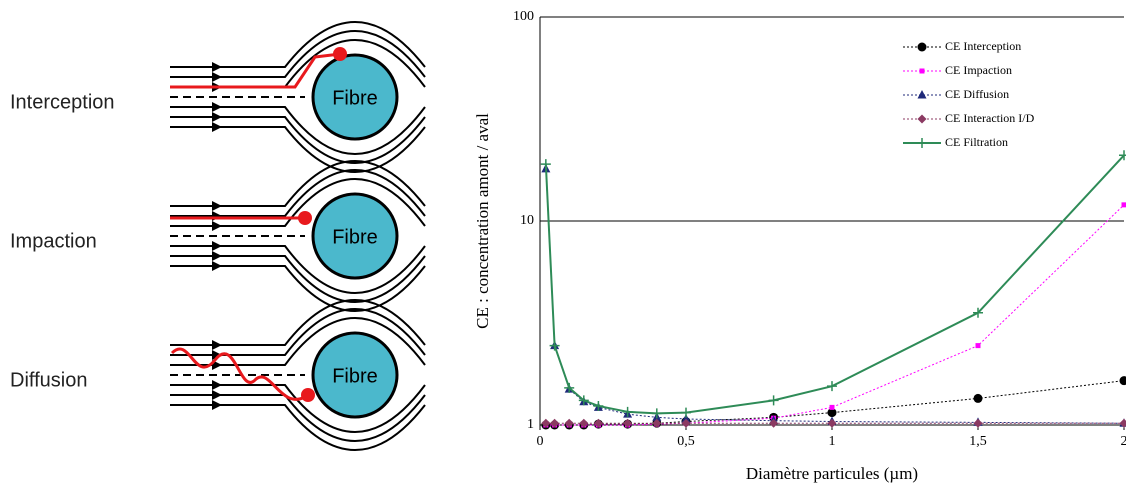 Image resolution: width=1126 pixels, height=493 pixels. What do you see at coordinates (990, 118) in the screenshot?
I see `legend-label: CE Interaction I/D` at bounding box center [990, 118].